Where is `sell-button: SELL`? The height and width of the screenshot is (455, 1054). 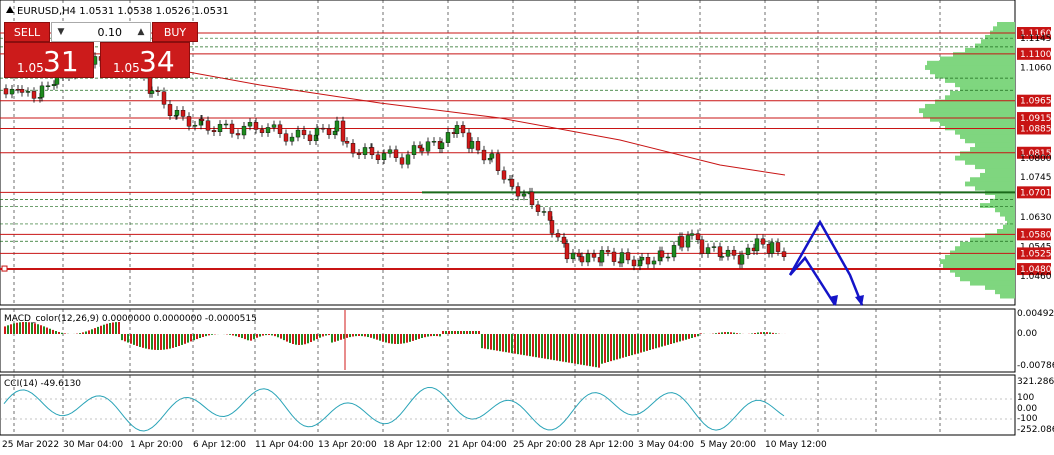 sell-button: SELL is located at coordinates (27, 32).